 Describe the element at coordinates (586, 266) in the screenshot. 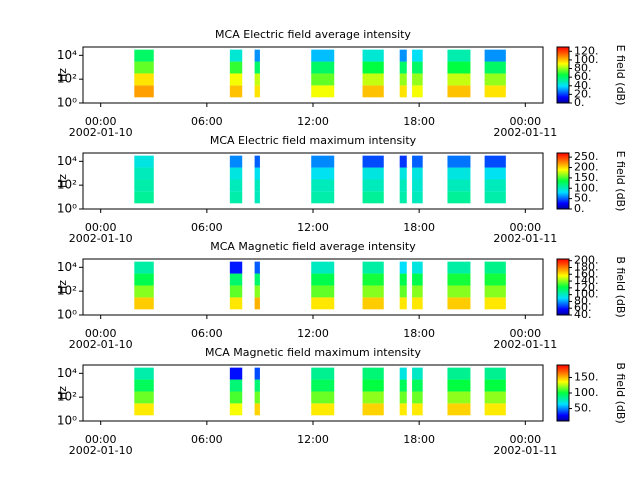

I see `colorbar-tick-label: 180.` at that location.